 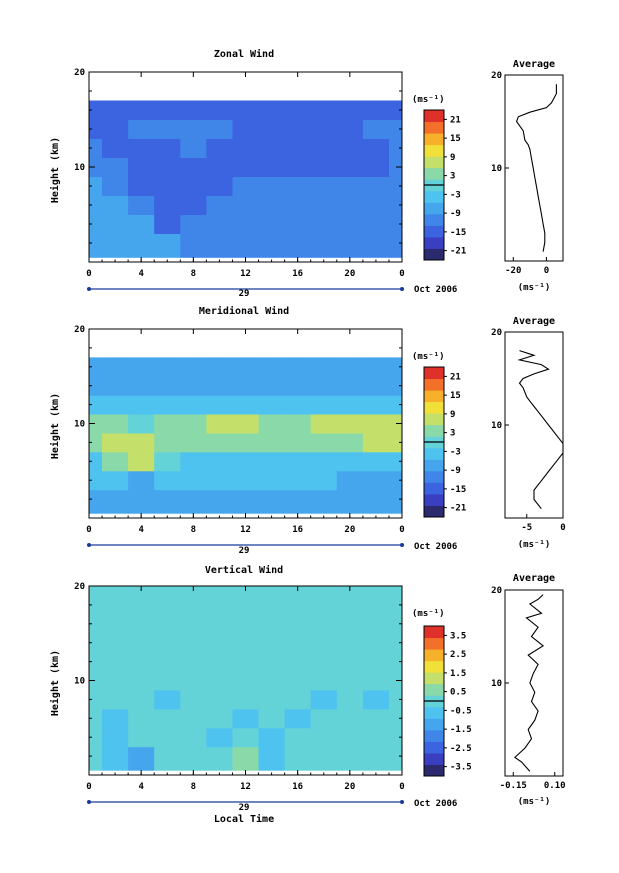 What do you see at coordinates (496, 76) in the screenshot?
I see `profile-y-tick-label: 20` at bounding box center [496, 76].